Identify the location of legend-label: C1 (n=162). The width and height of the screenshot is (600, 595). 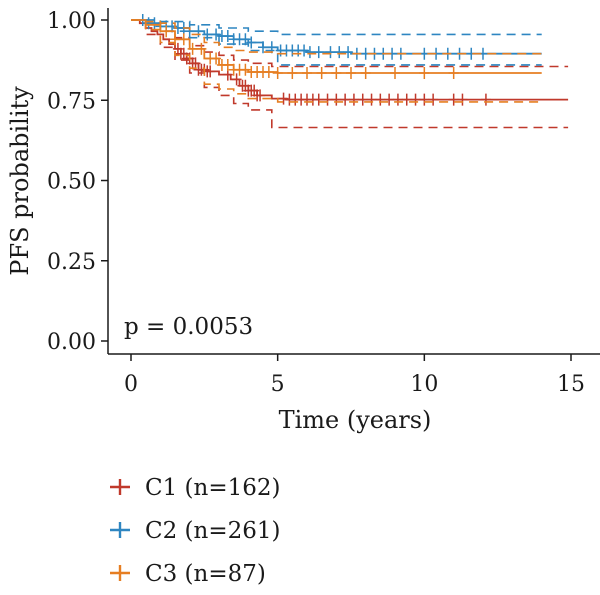
(212, 488).